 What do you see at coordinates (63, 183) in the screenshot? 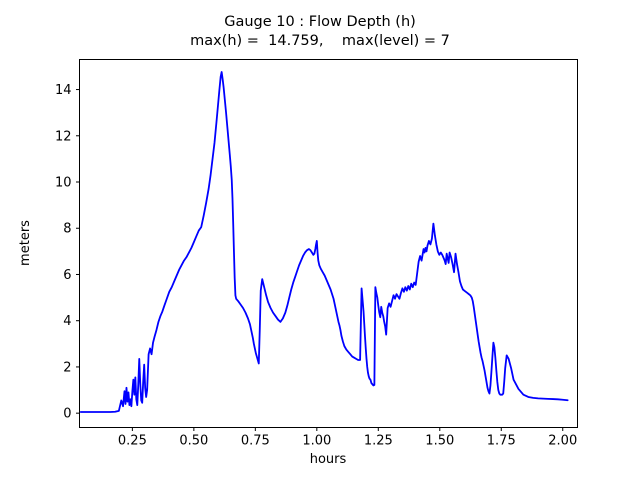
I see `y-tick-label: 10` at bounding box center [63, 183].